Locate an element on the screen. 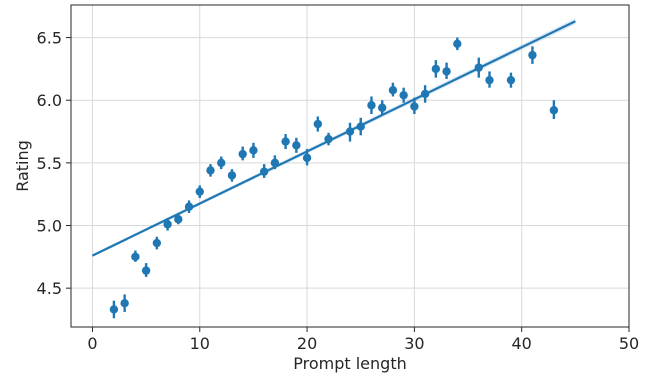 This screenshot has width=649, height=377. x-tick-label: 40 is located at coordinates (522, 343).